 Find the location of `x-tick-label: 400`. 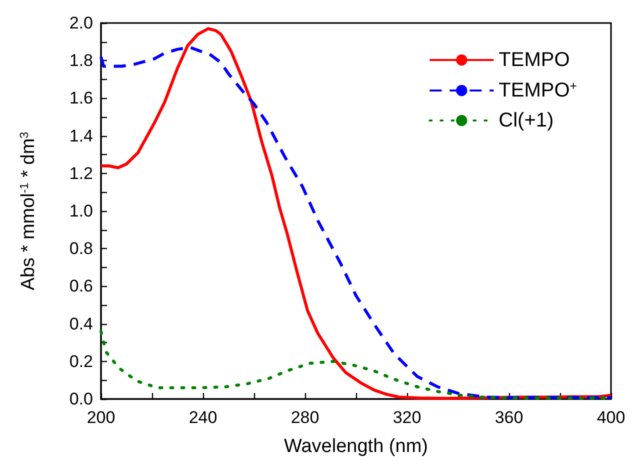

x-tick-label: 400 is located at coordinates (611, 417).